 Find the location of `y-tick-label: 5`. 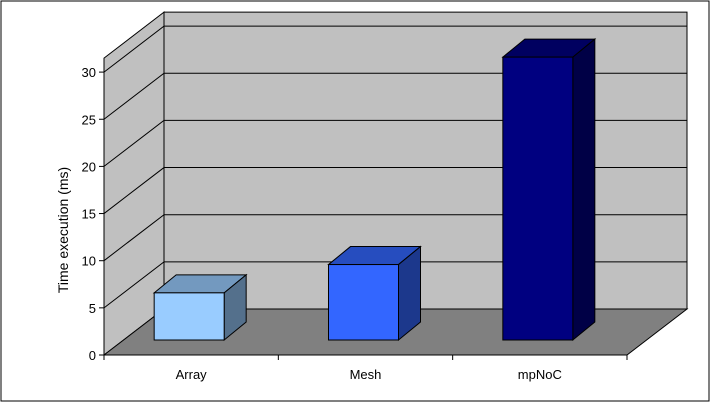

y-tick-label: 5 is located at coordinates (92, 308).